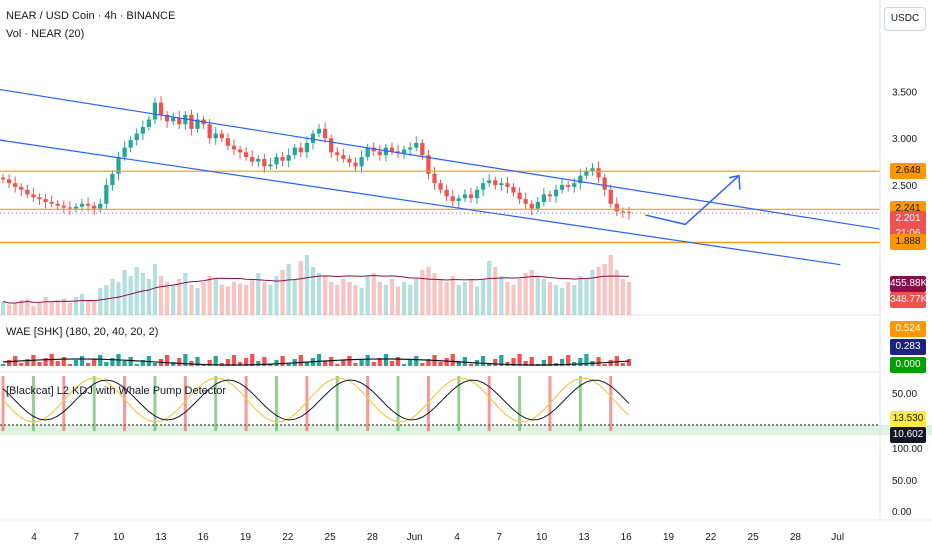 The width and height of the screenshot is (932, 550). Describe the element at coordinates (904, 92) in the screenshot. I see `price-tick-label: 3.500` at that location.